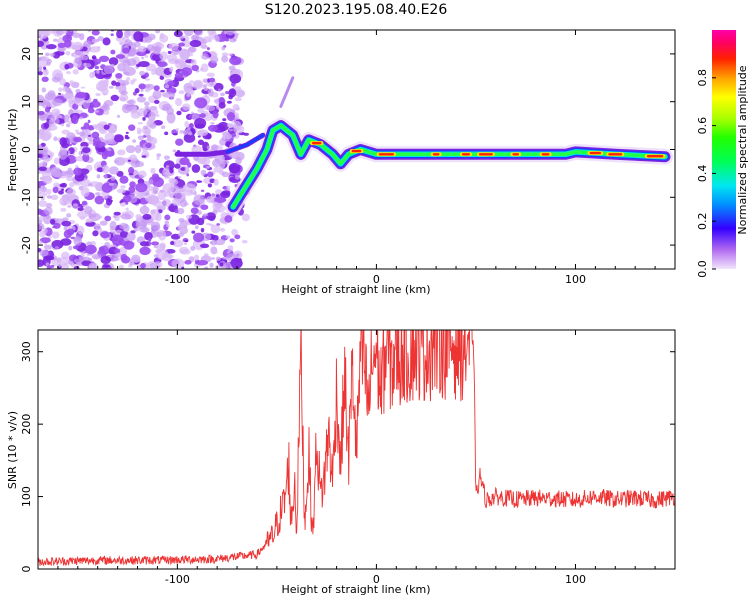 The height and width of the screenshot is (600, 750). What do you see at coordinates (355, 289) in the screenshot?
I see `spectrogram-xlabel: Height of straight line (km)` at bounding box center [355, 289].